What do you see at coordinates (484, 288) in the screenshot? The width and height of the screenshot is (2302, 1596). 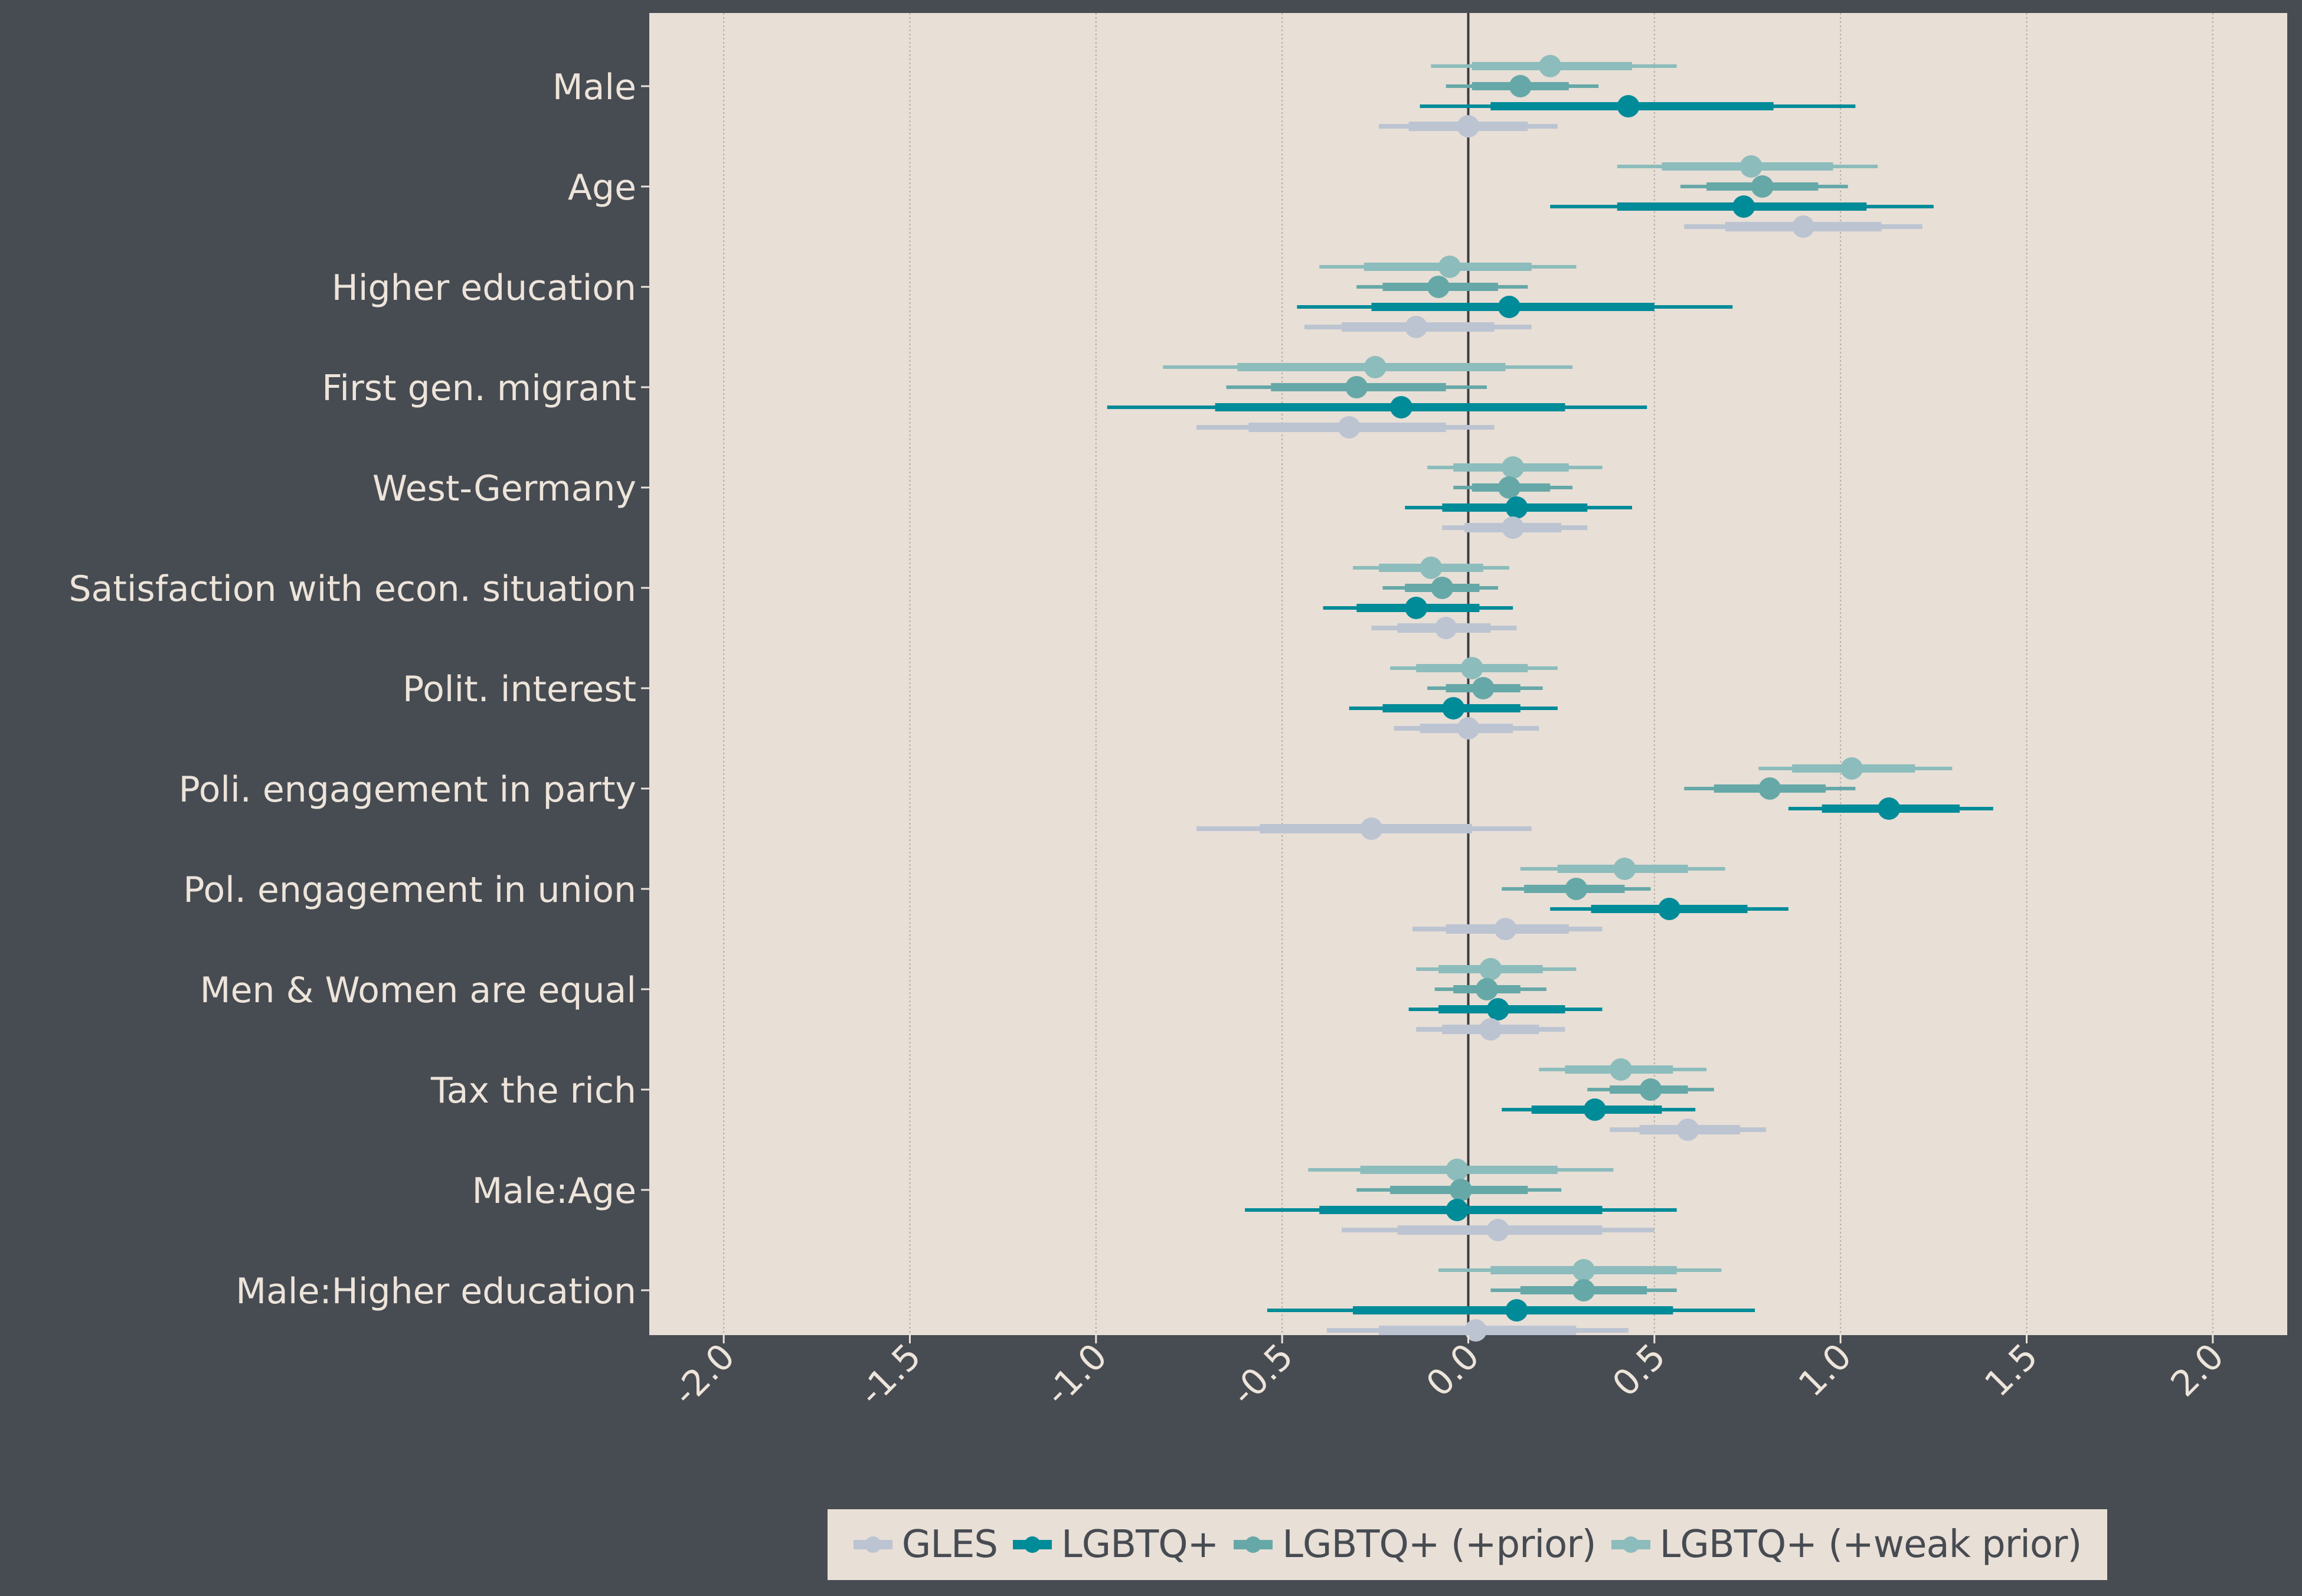 I see `y-tick-label: Higher education` at bounding box center [484, 288].